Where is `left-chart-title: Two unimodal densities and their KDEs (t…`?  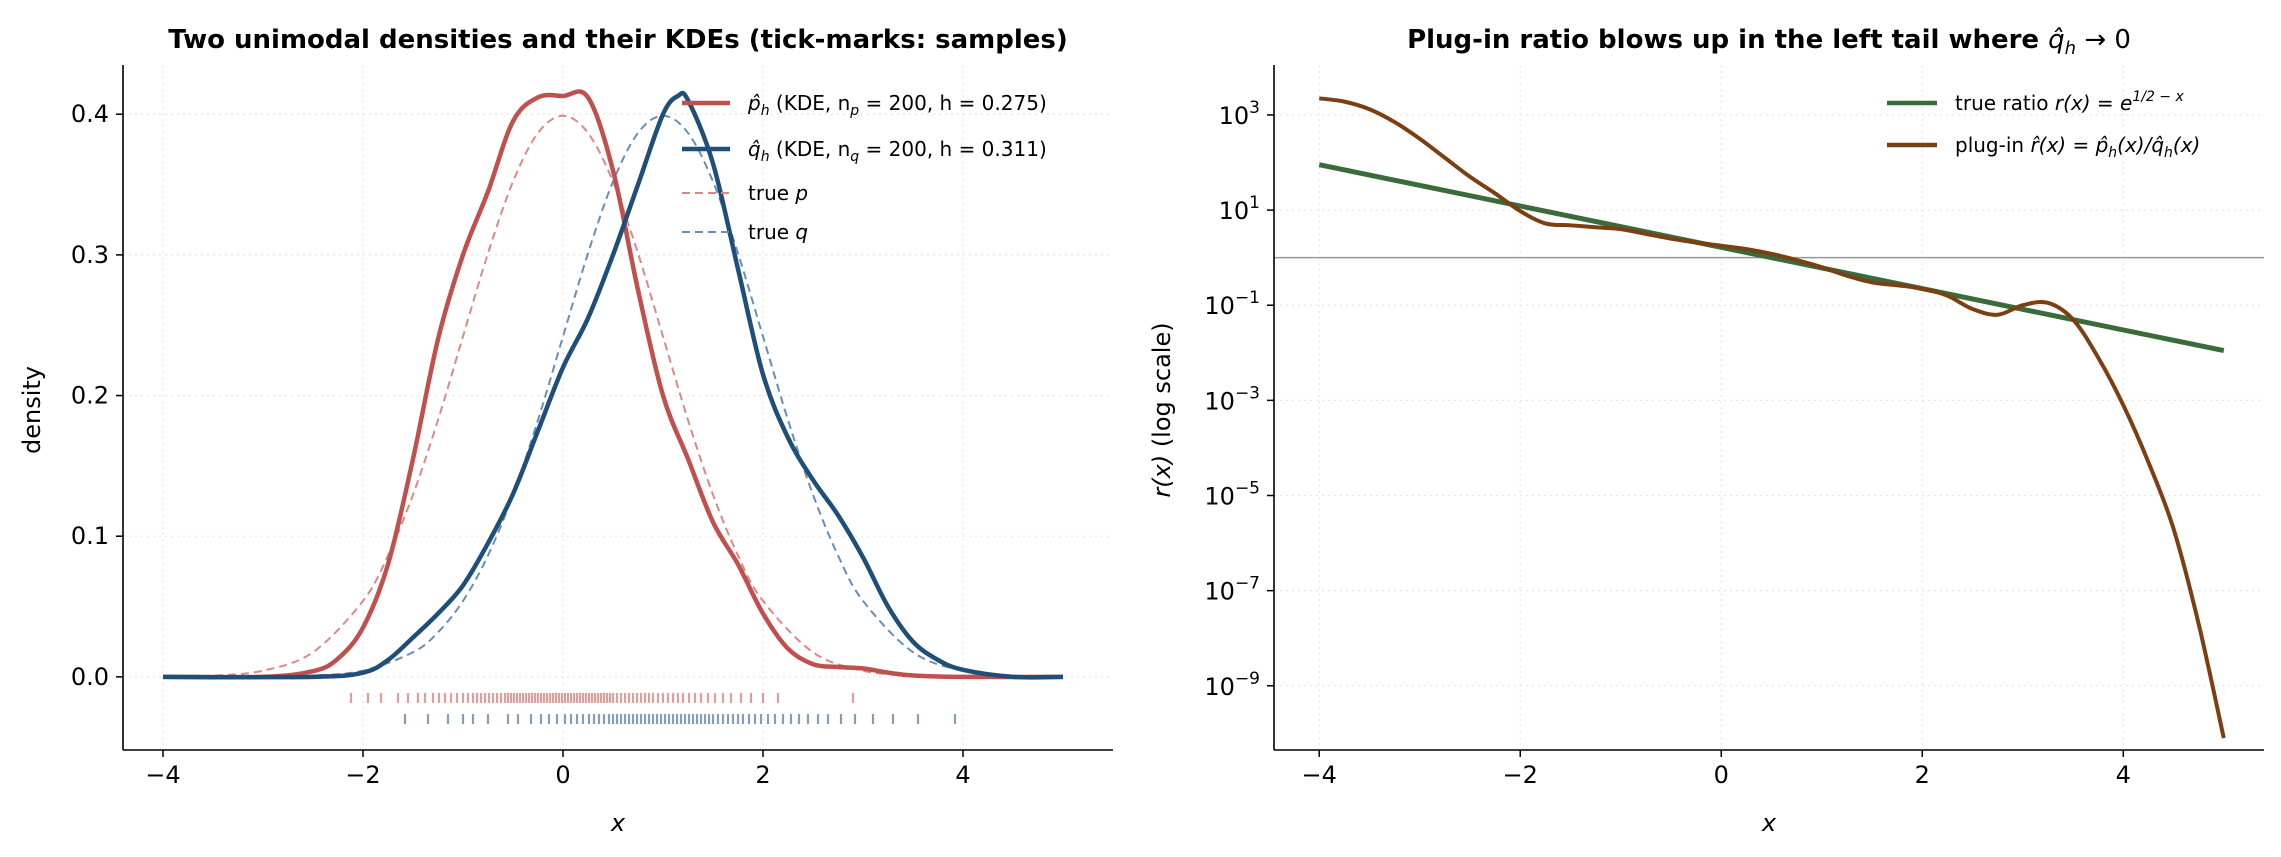
left-chart-title: Two unimodal densities and their KDEs (t… is located at coordinates (618, 40).